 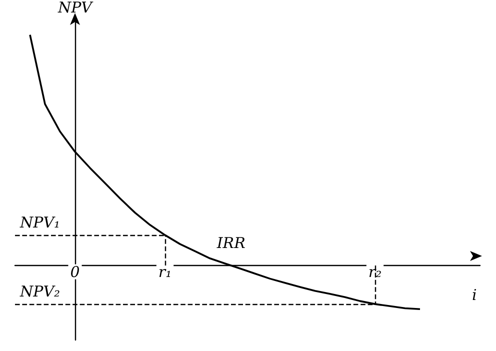 I want to click on ref-line-label: NPV₂, so click(x=39, y=291).